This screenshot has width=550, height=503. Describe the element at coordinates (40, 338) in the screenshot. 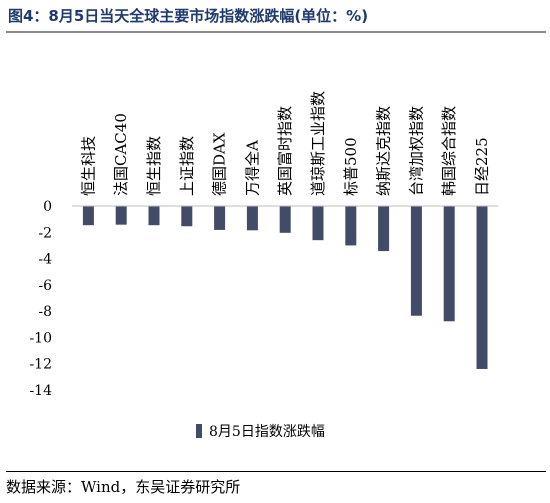

I see `y-tick-label: -10` at that location.